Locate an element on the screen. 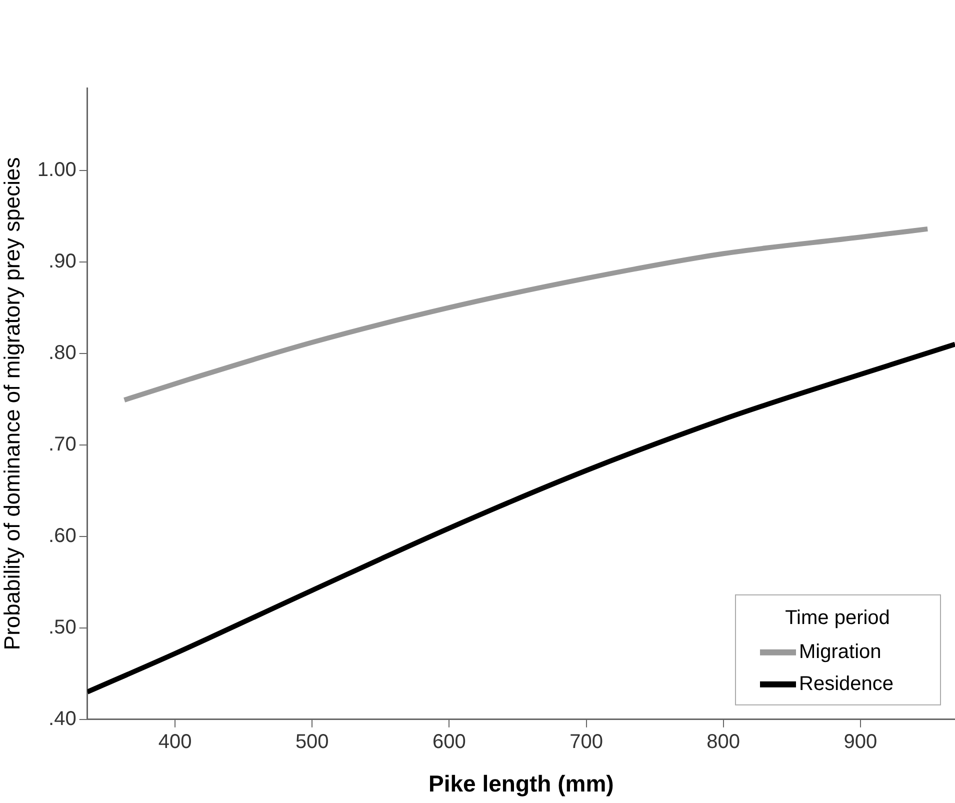 The image size is (955, 803). y-tick-label: 1.00 is located at coordinates (56, 169).